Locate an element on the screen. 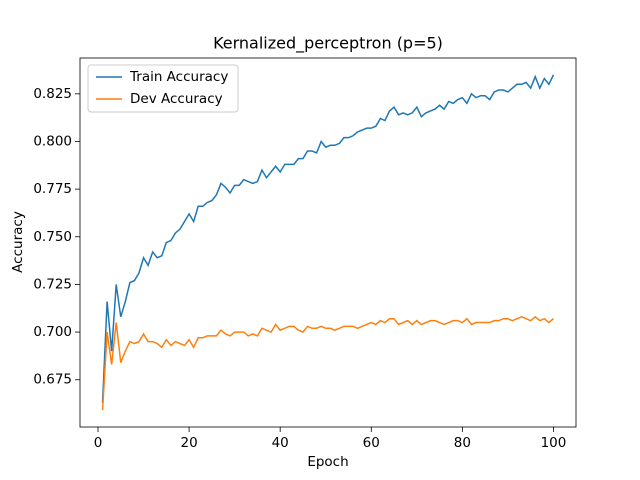  y-tick-label: 0.675 is located at coordinates (52, 380).